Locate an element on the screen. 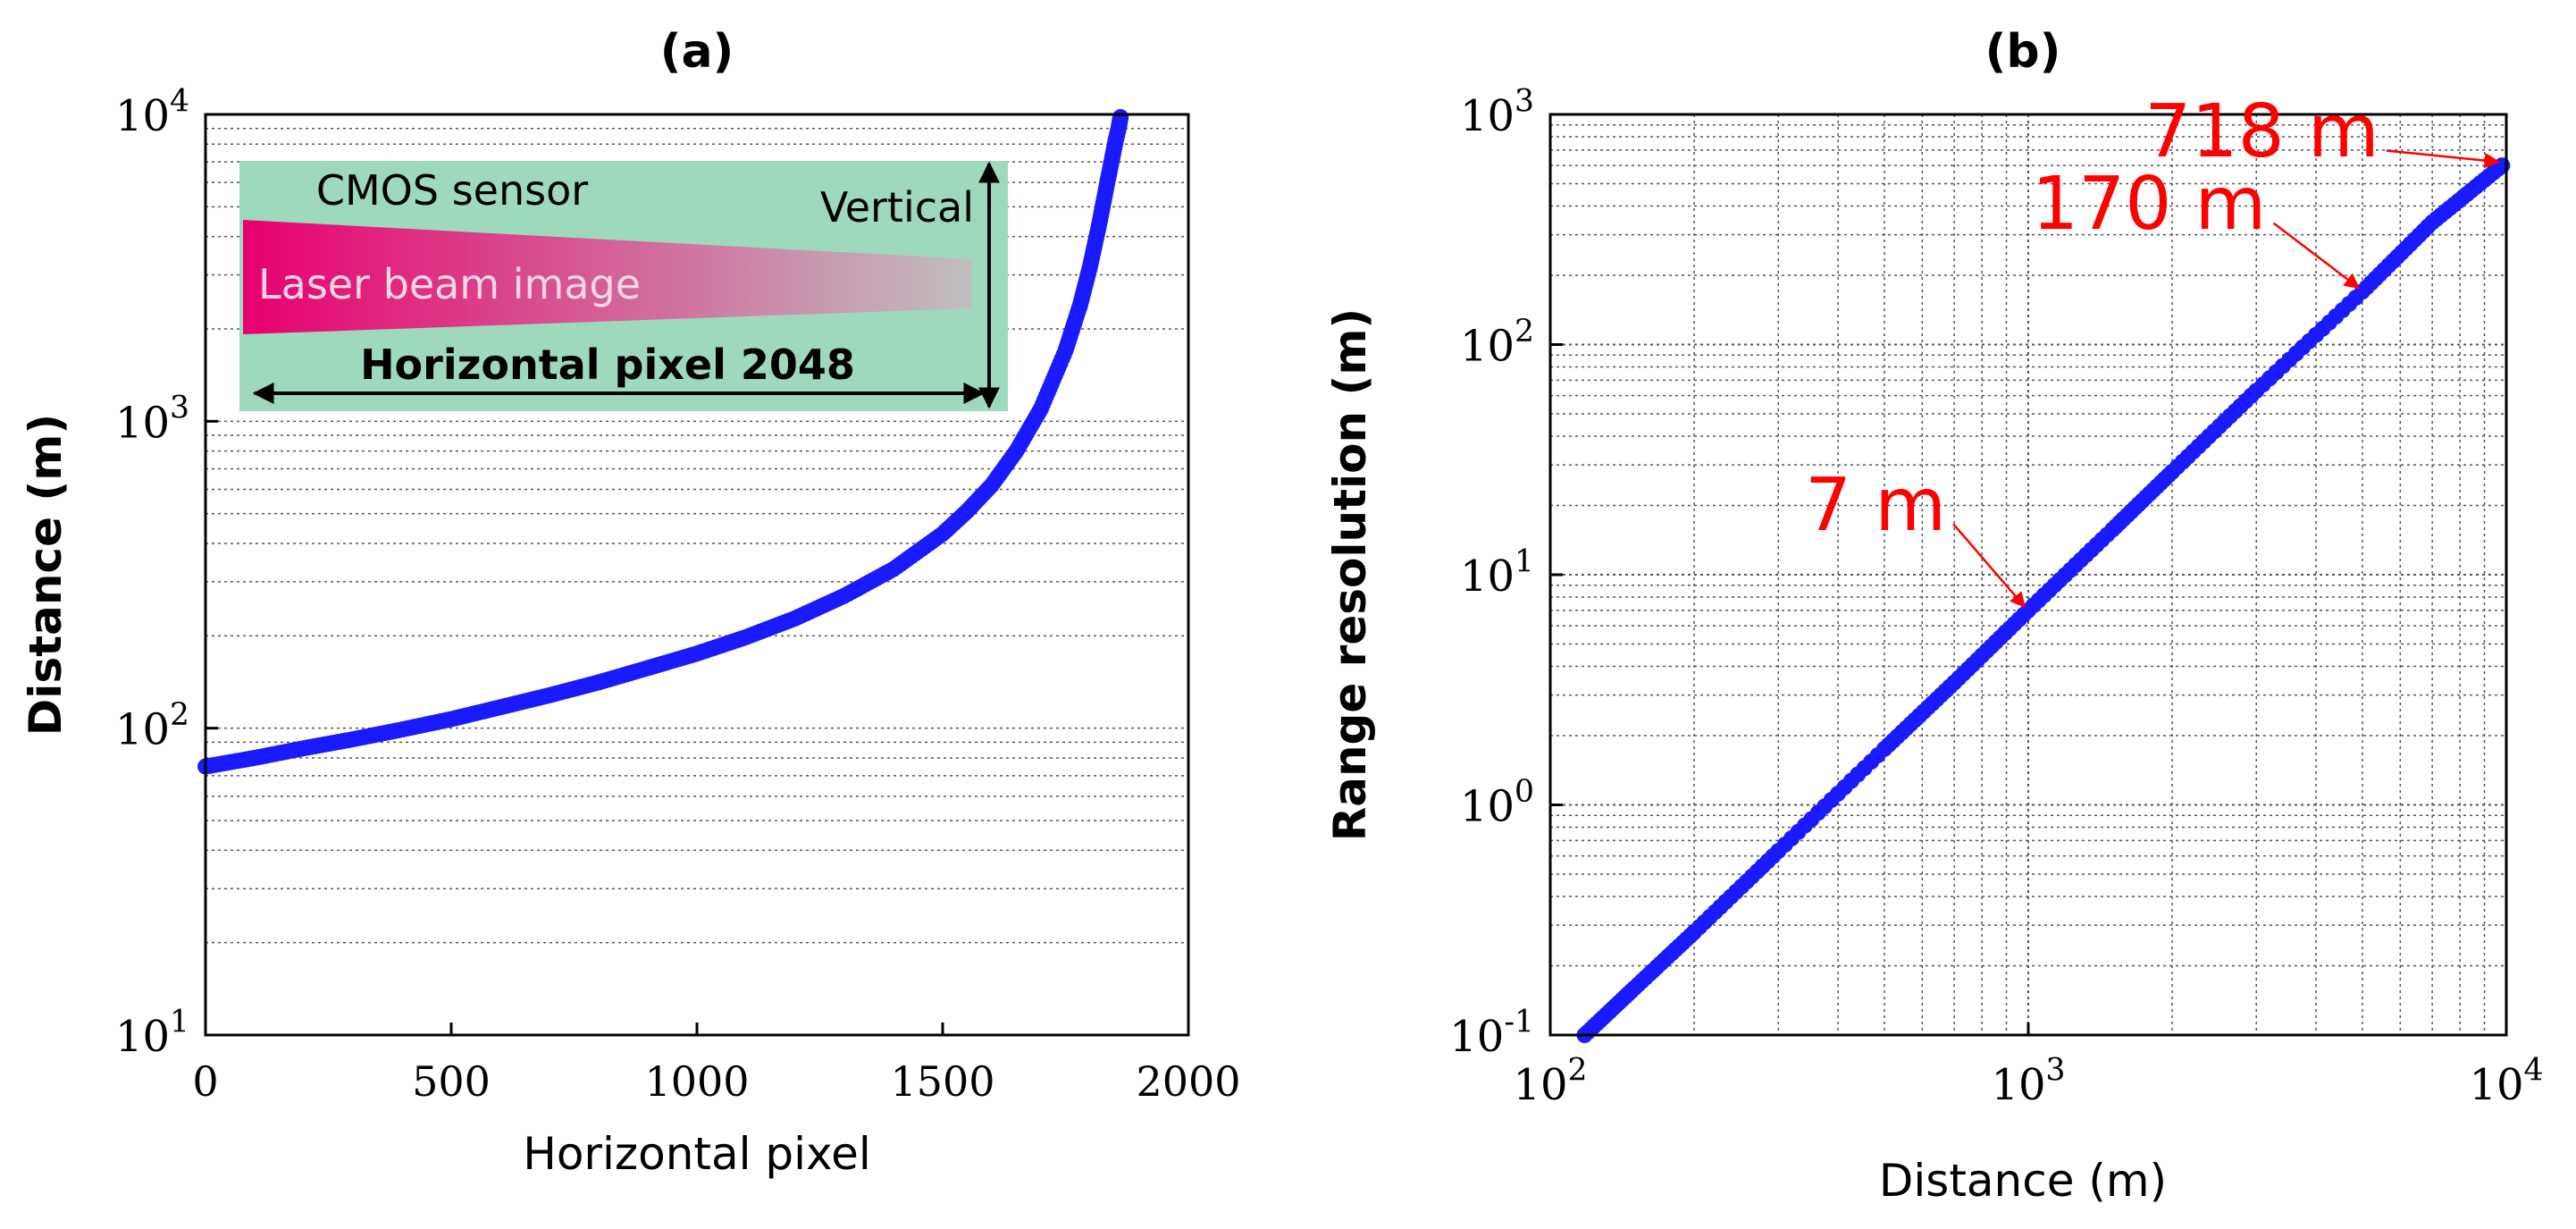 Image resolution: width=2576 pixels, height=1229 pixels. inset-sensor-label: CMOS sensor is located at coordinates (452, 190).